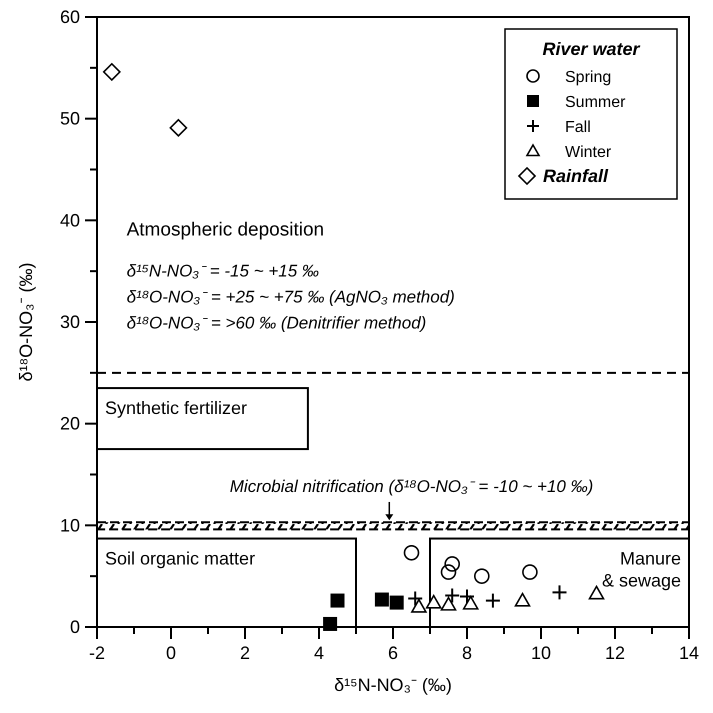 This screenshot has height=713, width=713. Describe the element at coordinates (245, 653) in the screenshot. I see `x-tick-label: 2` at that location.